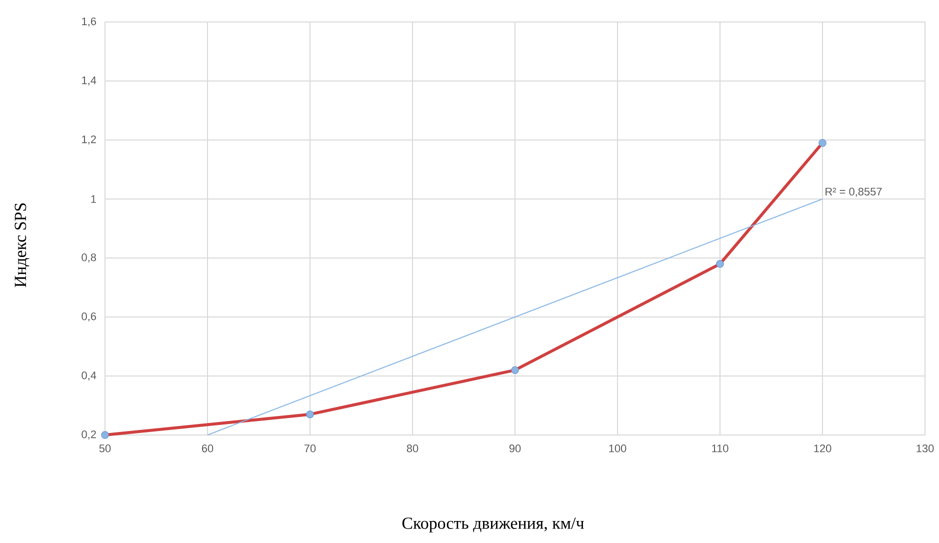 This screenshot has height=543, width=939. I want to click on y-axis-title: Индекс SPS, so click(22, 245).